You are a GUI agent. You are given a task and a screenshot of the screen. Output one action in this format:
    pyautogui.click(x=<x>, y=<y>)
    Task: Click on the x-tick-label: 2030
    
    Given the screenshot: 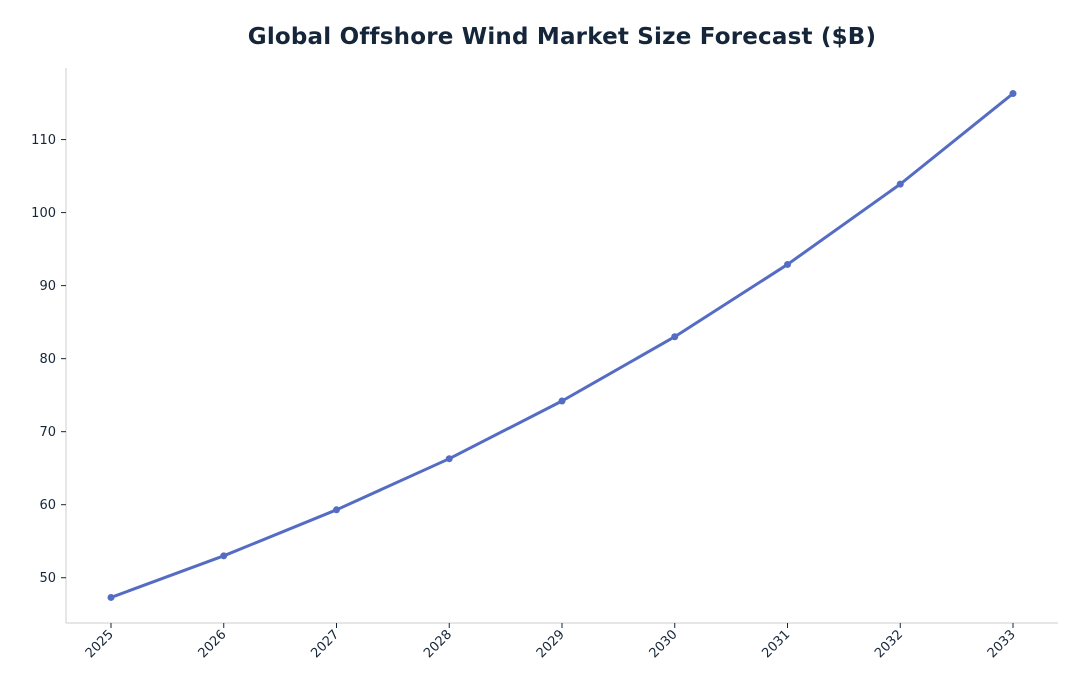 What is the action you would take?
    pyautogui.click(x=664, y=644)
    